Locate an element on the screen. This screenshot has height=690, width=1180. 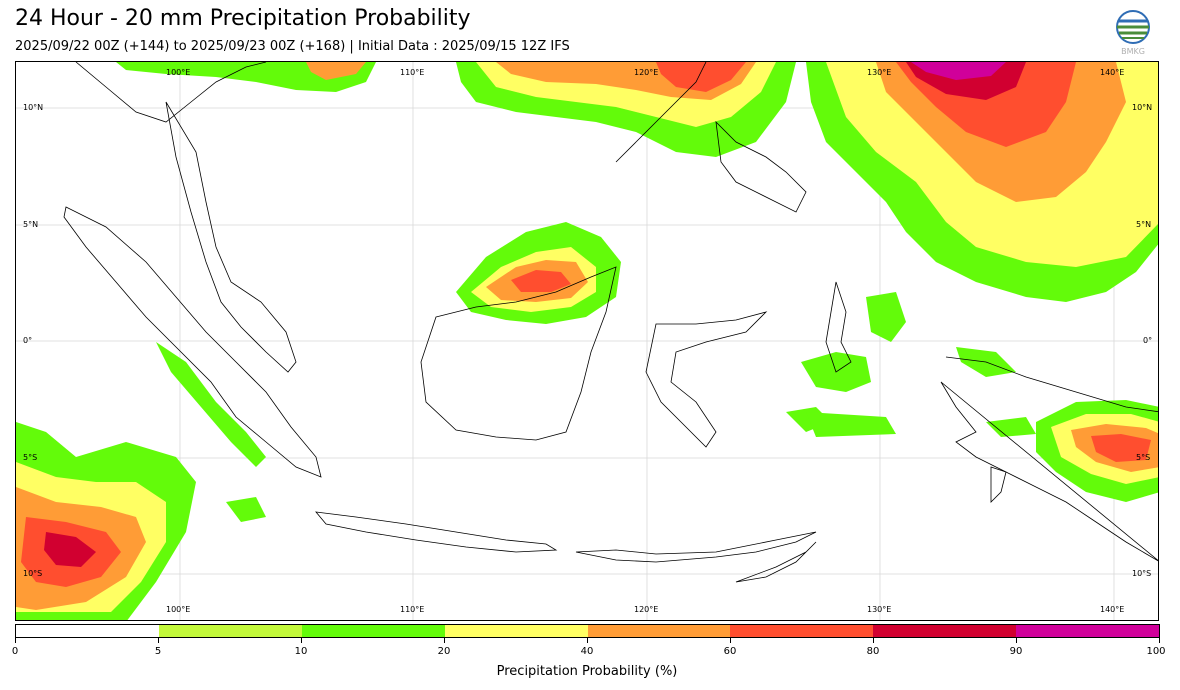
lat-label-5s-right: 5°S is located at coordinates (1143, 457).